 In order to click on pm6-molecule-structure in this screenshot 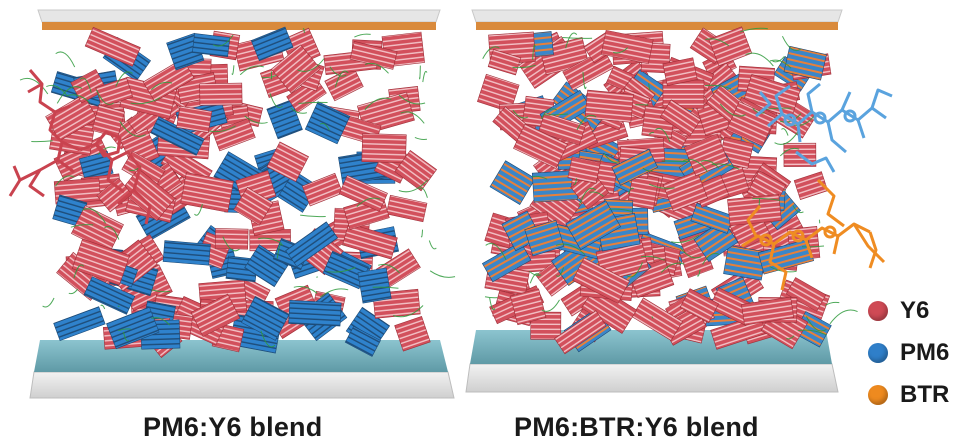, I will do `click(824, 127)`.